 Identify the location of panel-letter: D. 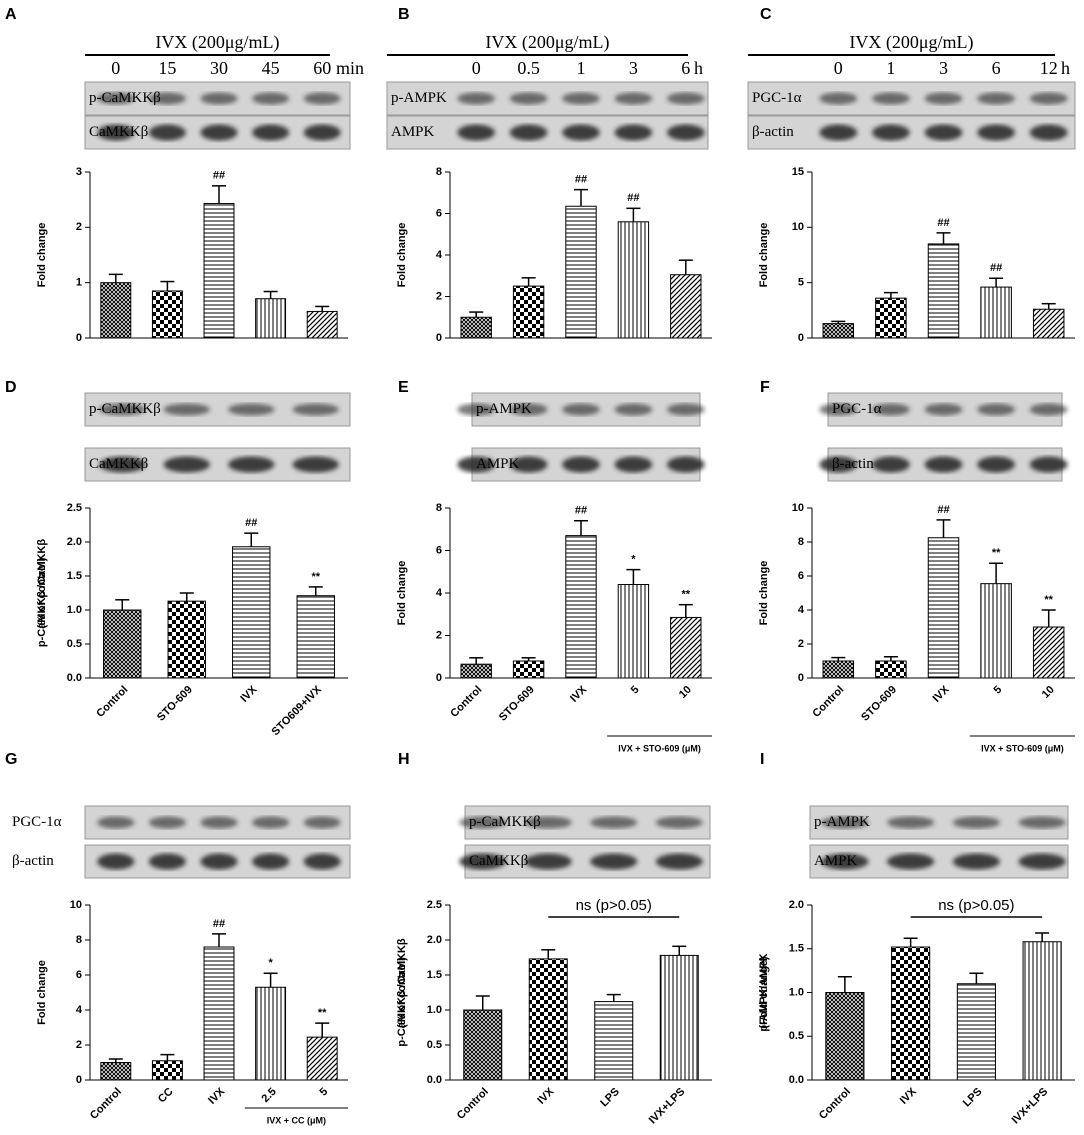
(11, 387).